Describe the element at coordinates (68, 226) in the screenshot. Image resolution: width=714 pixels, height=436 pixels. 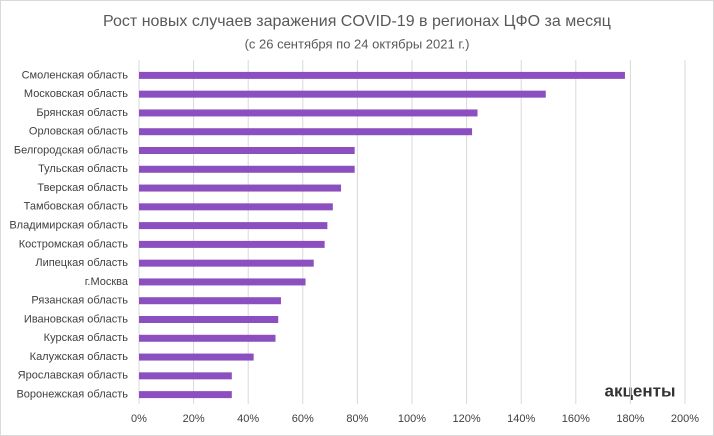
I see `y-tick-label: Владимирская область` at that location.